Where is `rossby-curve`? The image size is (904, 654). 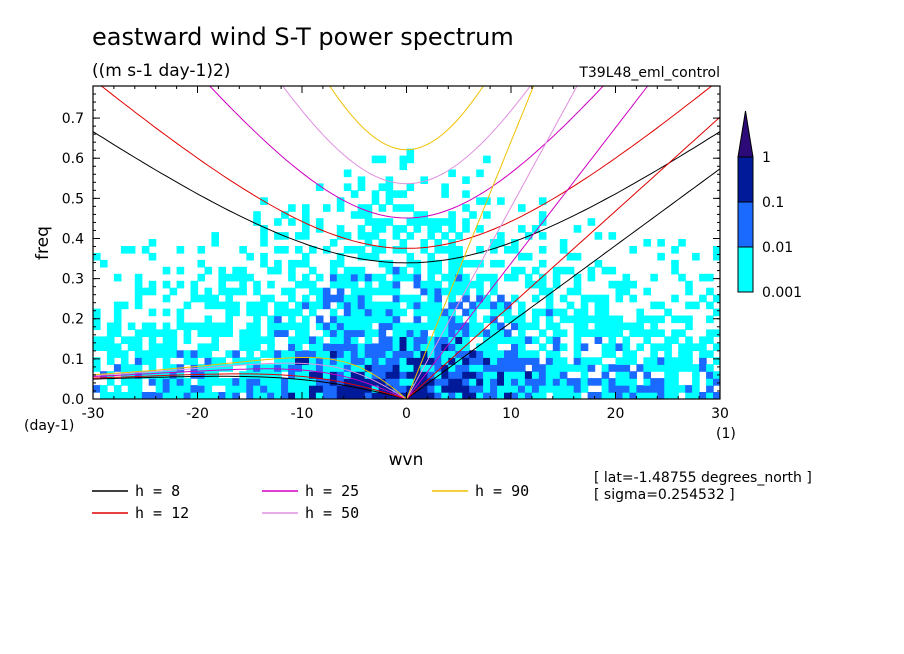
rossby-curve is located at coordinates (250, 378).